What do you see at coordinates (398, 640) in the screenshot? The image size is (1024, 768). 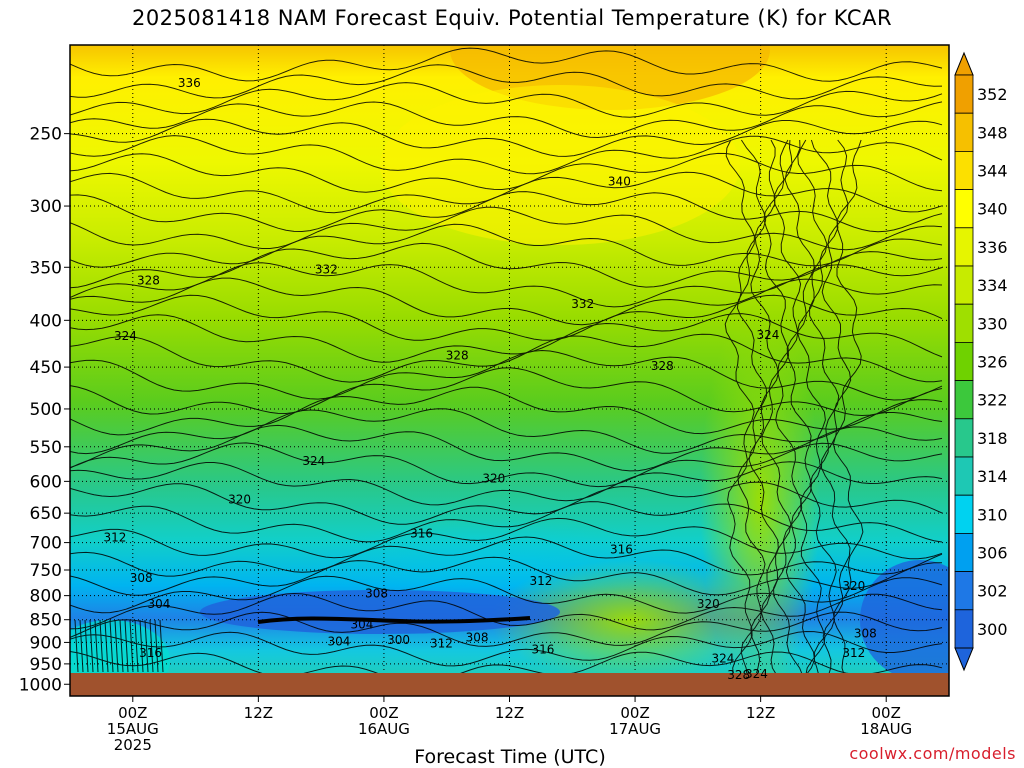 I see `contour-label: 300` at bounding box center [398, 640].